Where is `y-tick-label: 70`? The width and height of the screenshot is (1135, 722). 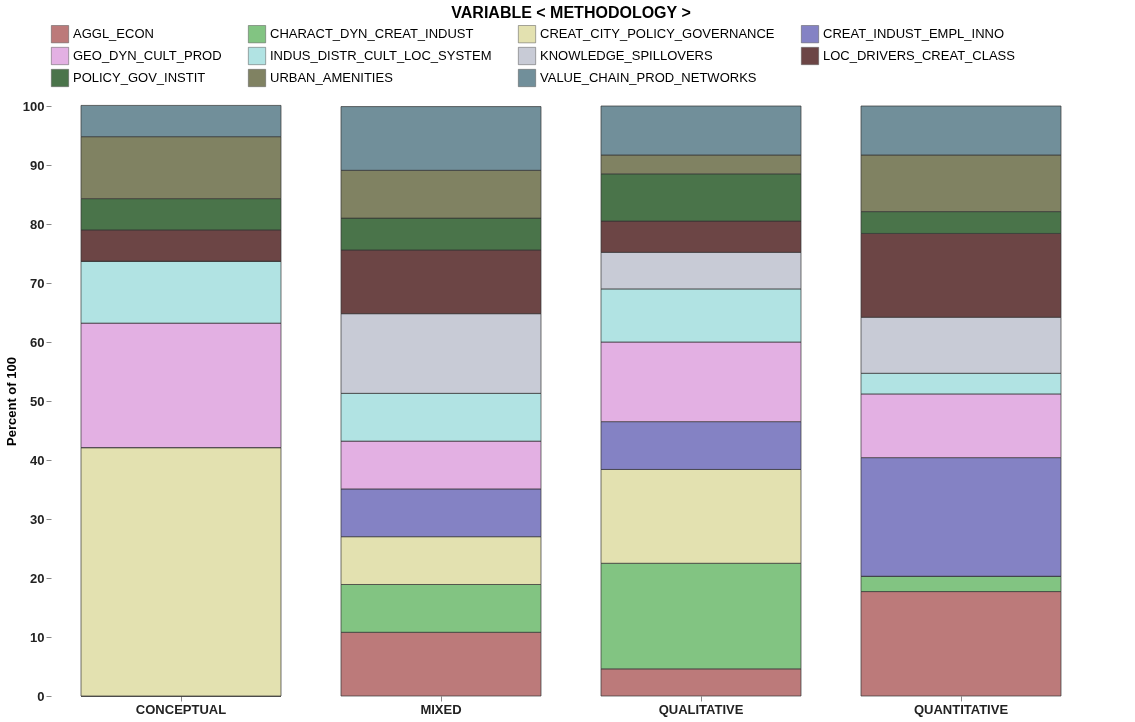
y-tick-label: 70 is located at coordinates (37, 283).